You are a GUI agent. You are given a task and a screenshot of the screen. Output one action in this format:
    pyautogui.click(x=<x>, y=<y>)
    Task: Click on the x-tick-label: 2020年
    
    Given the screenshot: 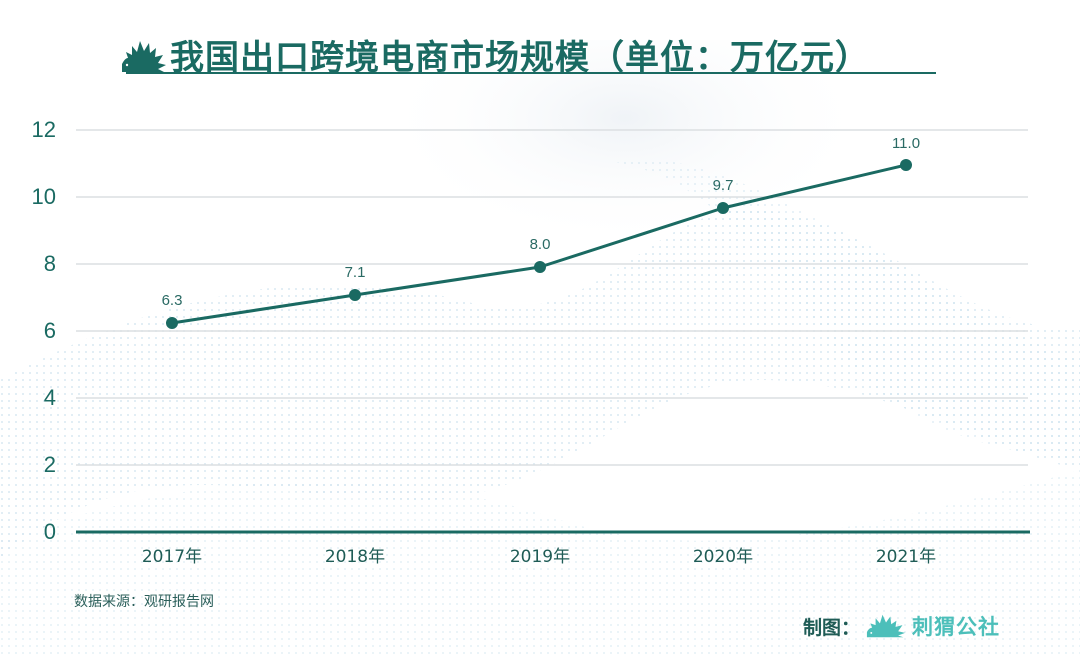 What is the action you would take?
    pyautogui.click(x=723, y=557)
    